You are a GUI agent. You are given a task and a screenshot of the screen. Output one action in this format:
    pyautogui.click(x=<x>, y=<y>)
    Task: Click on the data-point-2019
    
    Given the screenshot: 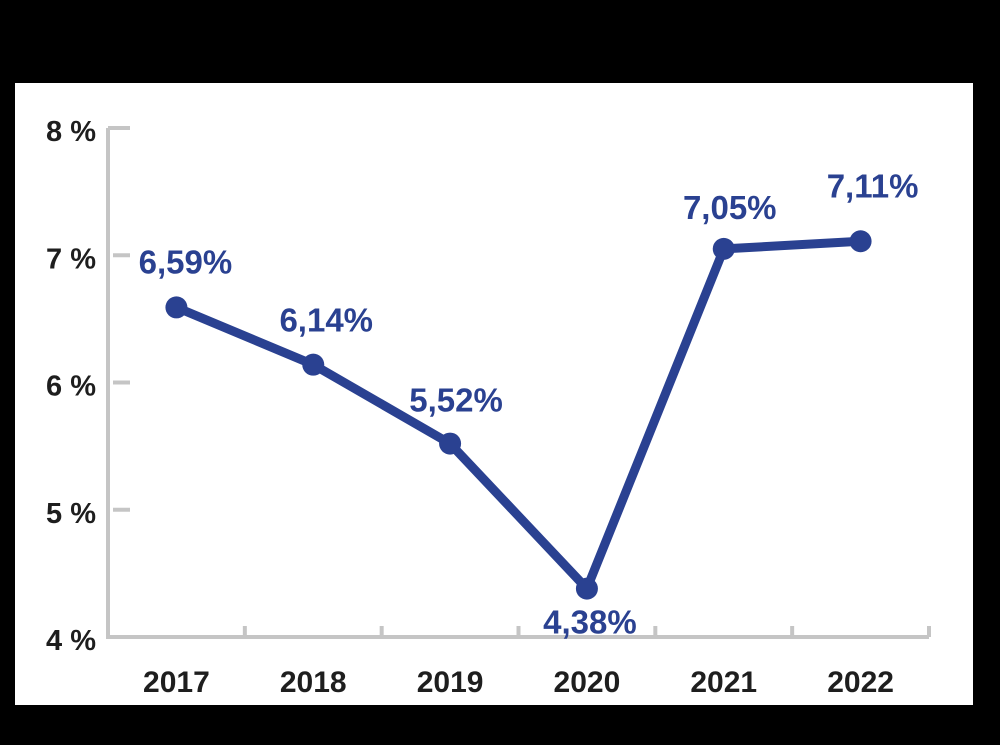 What is the action you would take?
    pyautogui.click(x=450, y=443)
    